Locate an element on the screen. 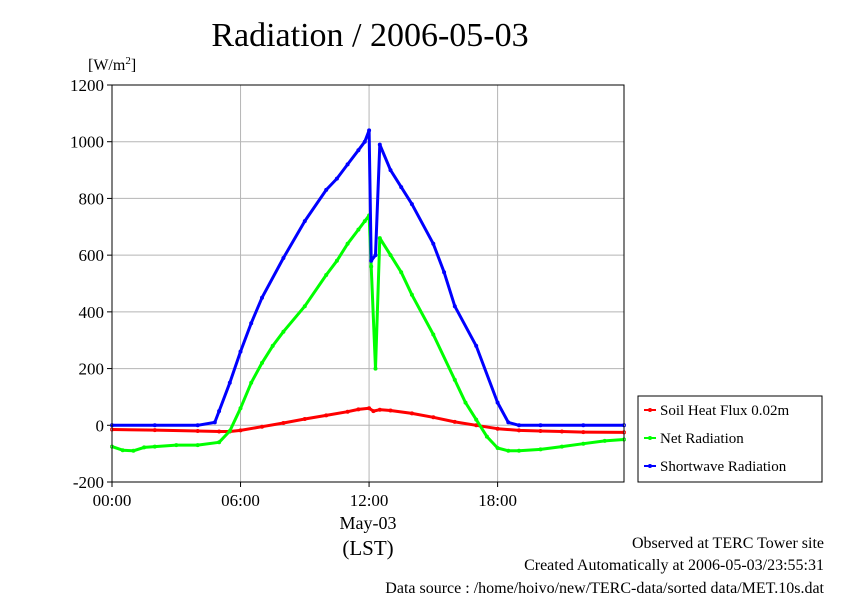  x-axis-label: (LST) is located at coordinates (367, 548).